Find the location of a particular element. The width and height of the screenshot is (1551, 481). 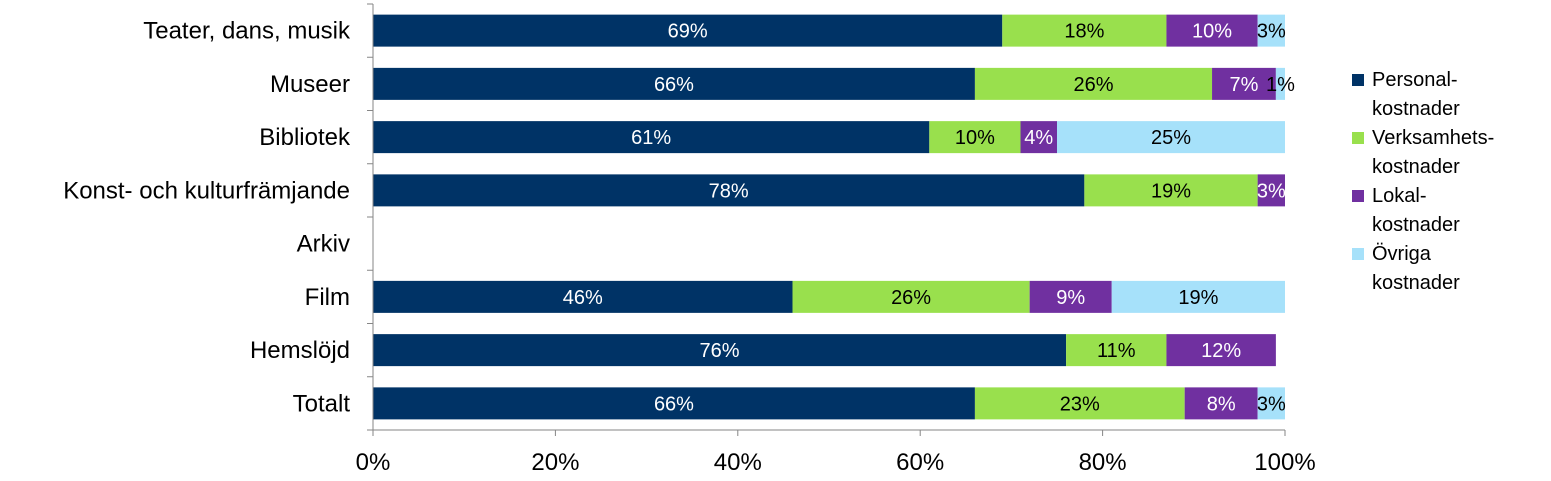

bar-row: 61% 10% 4% 25% is located at coordinates (829, 137).